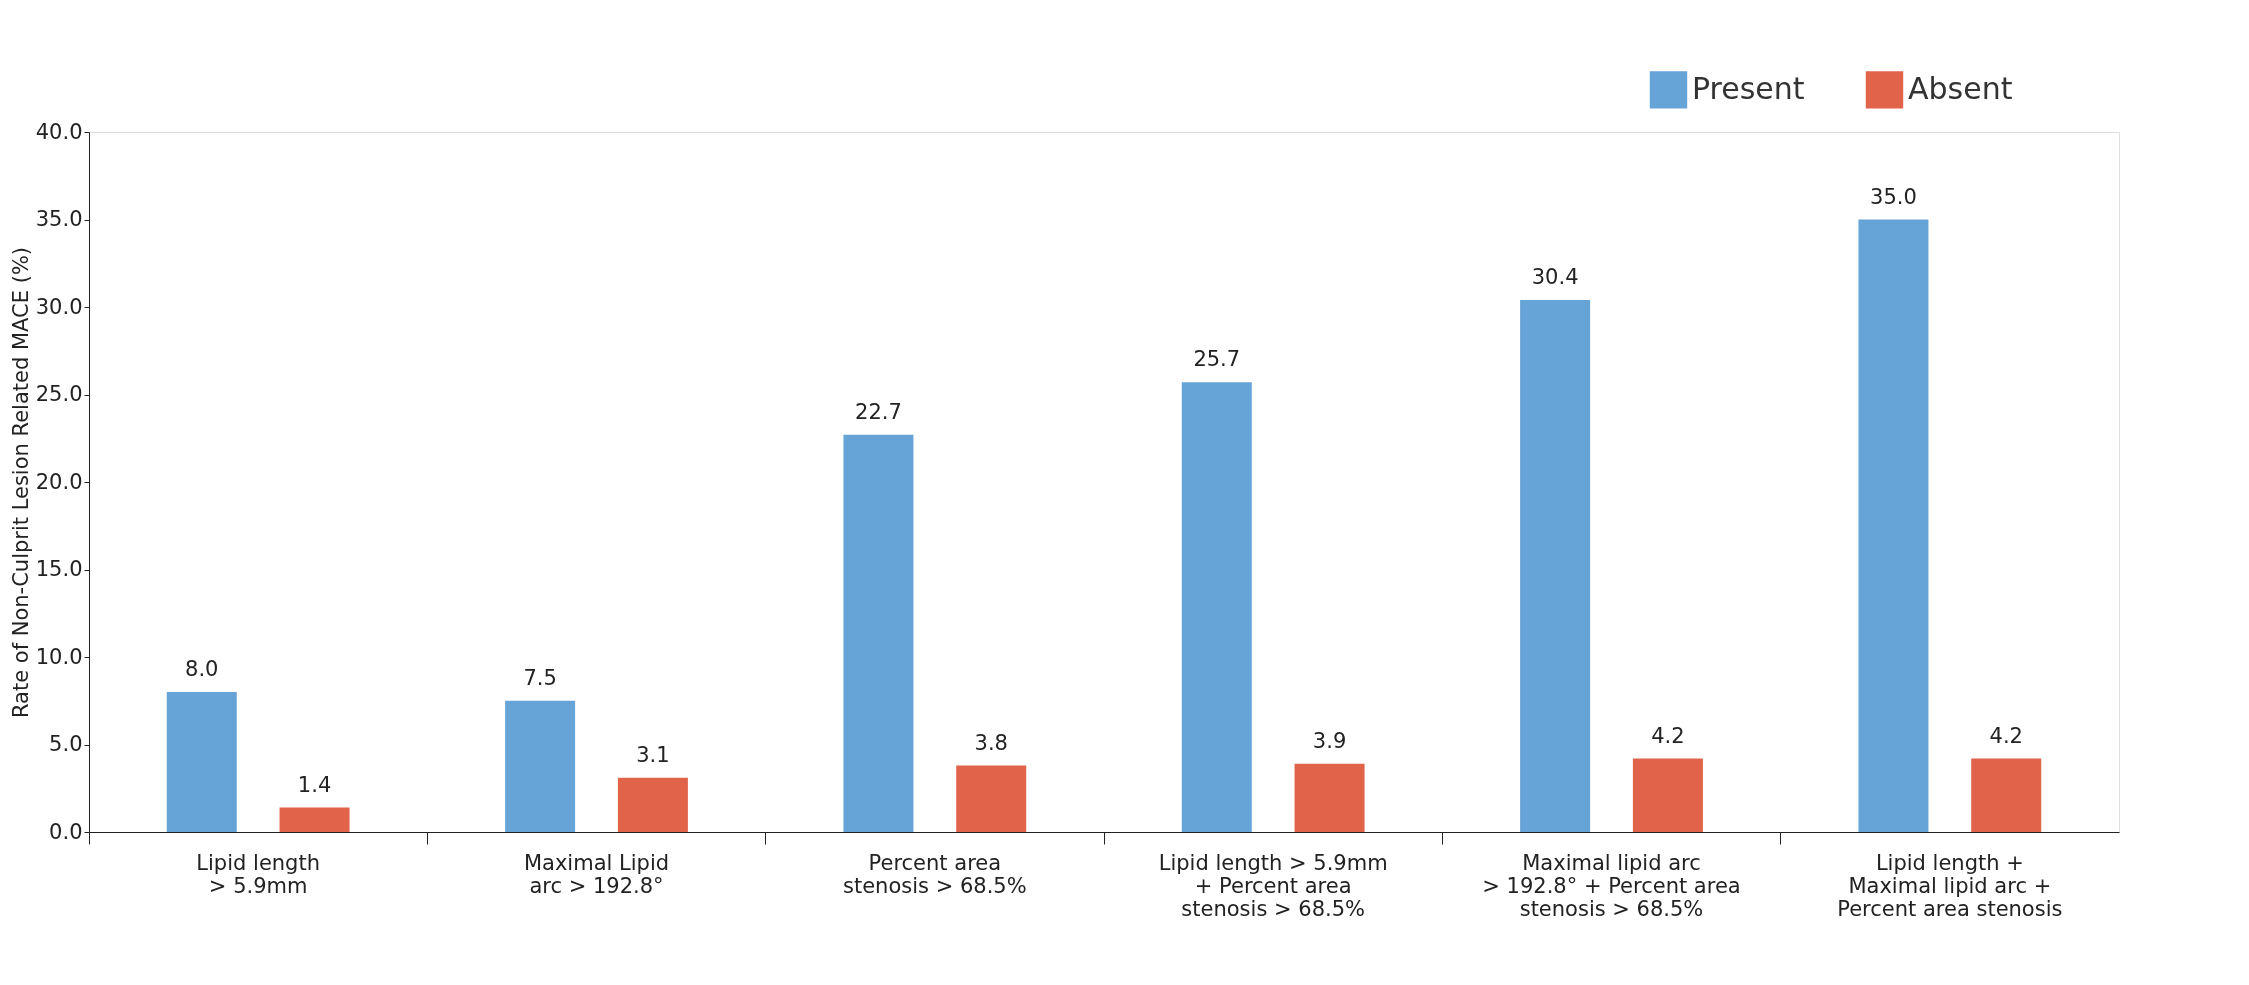  What do you see at coordinates (59, 131) in the screenshot?
I see `y-tick-label: 40.0` at bounding box center [59, 131].